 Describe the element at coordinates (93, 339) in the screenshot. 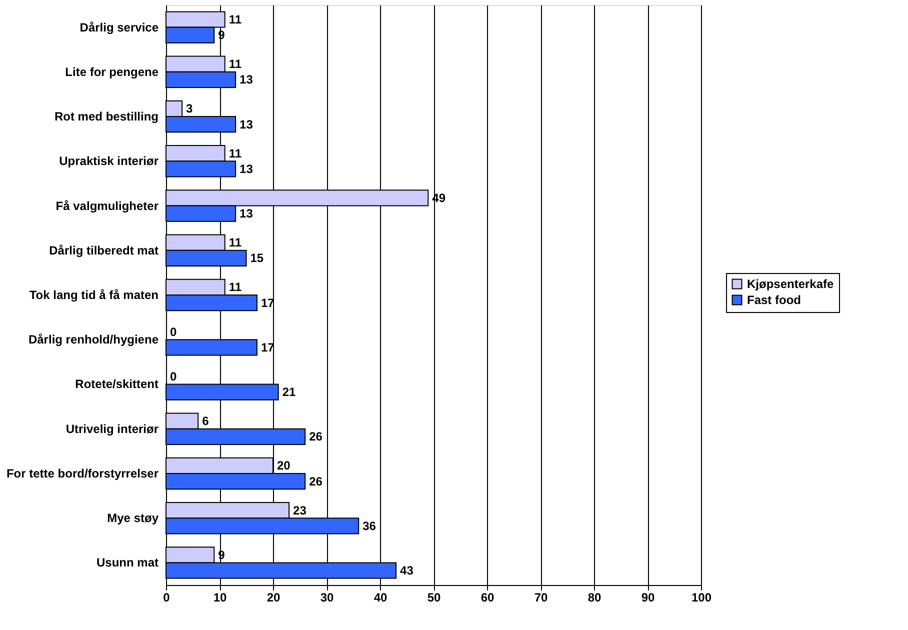

I see `y-tick-label: Dårlig renhold/hygiene` at that location.